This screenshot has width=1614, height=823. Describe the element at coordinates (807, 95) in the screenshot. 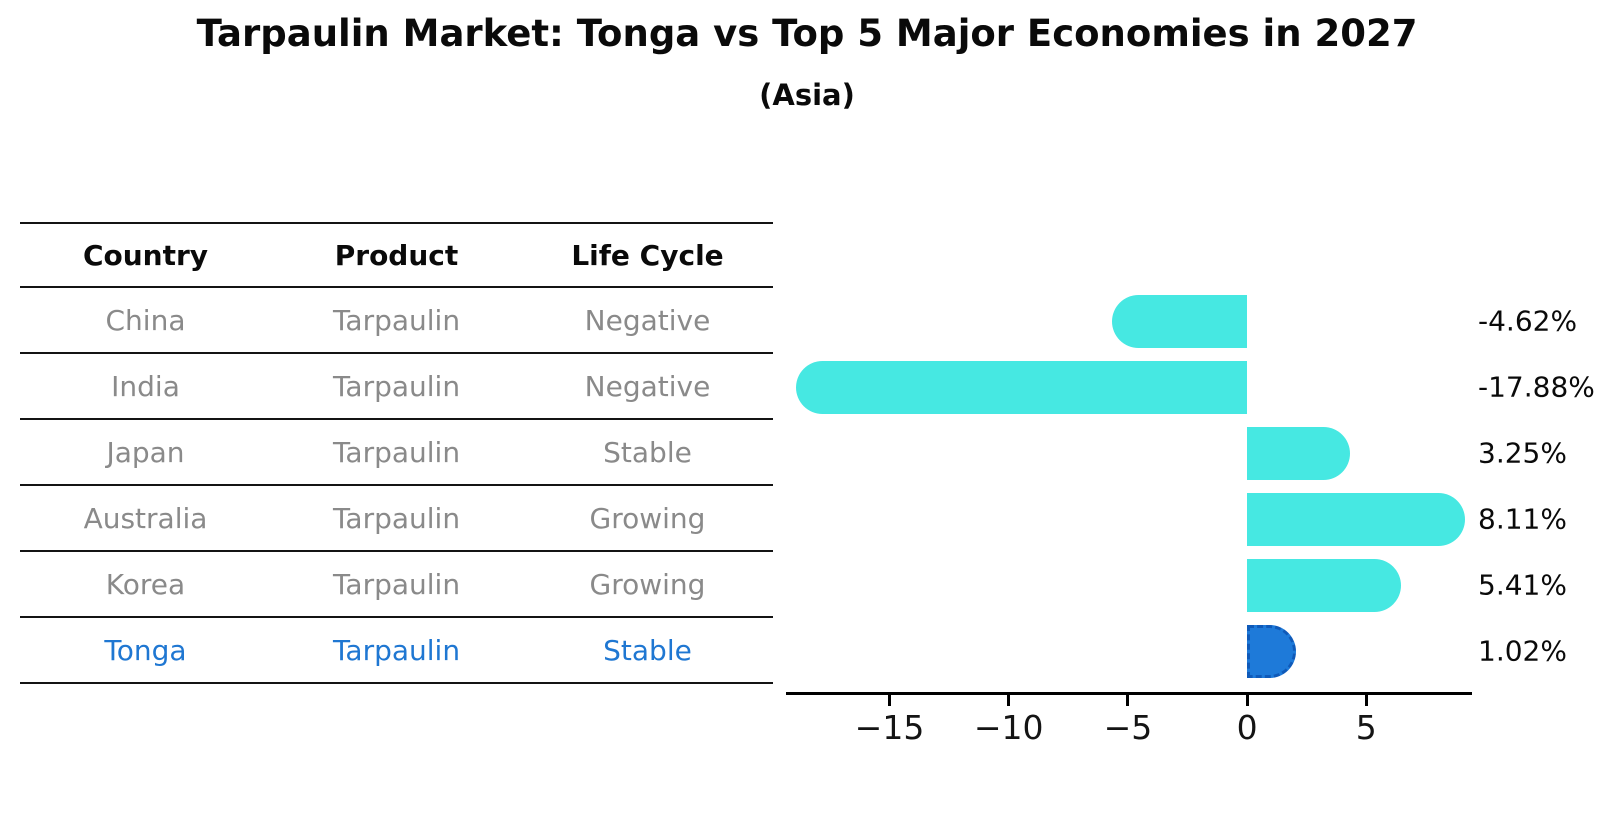

I see `chart-subtitle: (Asia)` at that location.